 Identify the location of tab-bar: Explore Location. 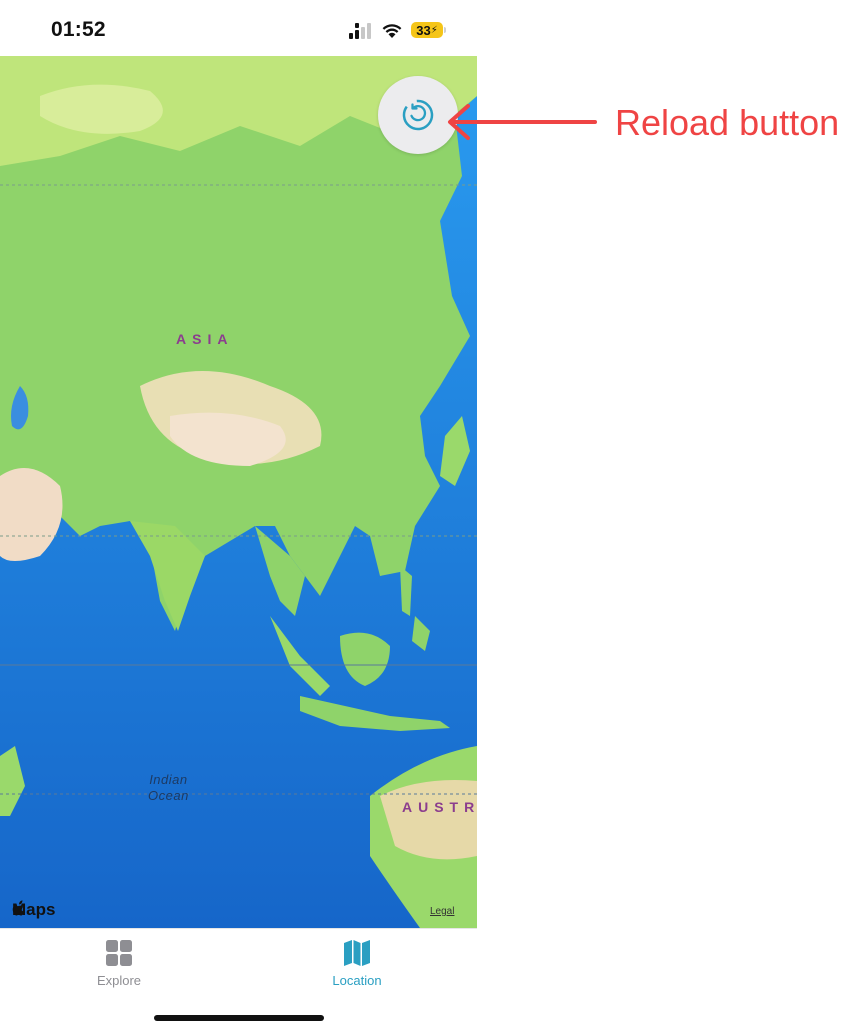
(238, 978).